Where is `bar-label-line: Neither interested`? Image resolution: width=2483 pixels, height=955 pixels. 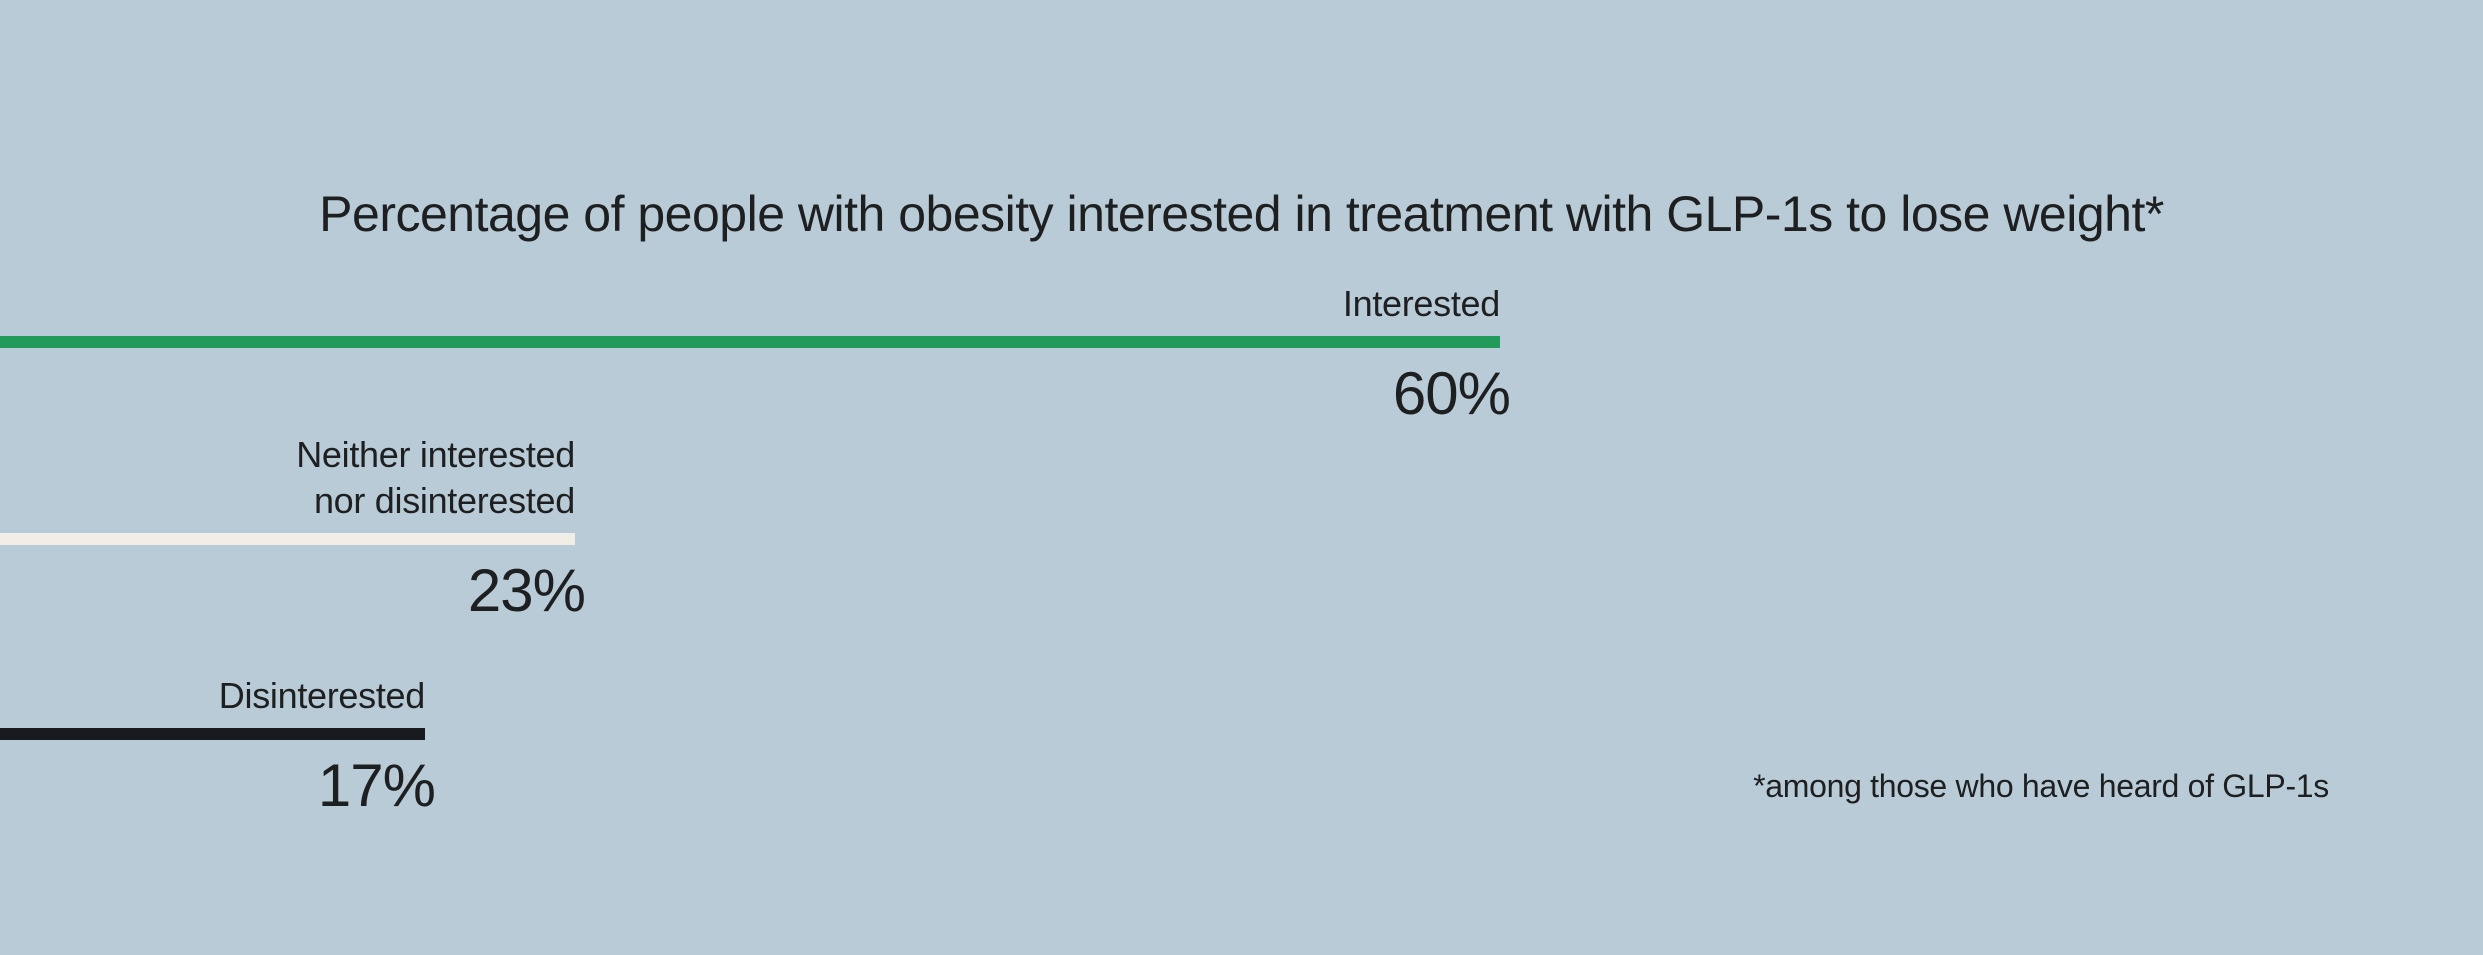 bar-label-line: Neither interested is located at coordinates (435, 454).